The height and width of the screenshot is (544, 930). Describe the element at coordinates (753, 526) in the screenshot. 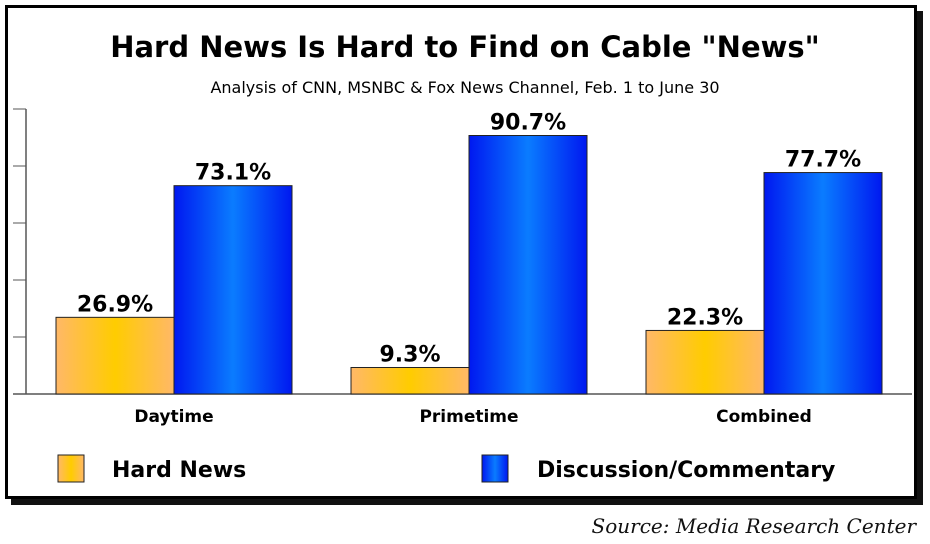

I see `source-note: Source: Media Research Center` at that location.